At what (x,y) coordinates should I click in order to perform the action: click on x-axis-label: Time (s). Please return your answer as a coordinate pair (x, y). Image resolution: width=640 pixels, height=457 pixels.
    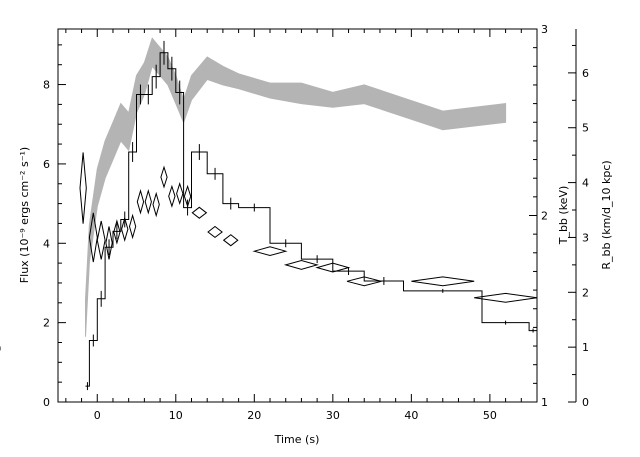
    Looking at the image, I should click on (297, 439).